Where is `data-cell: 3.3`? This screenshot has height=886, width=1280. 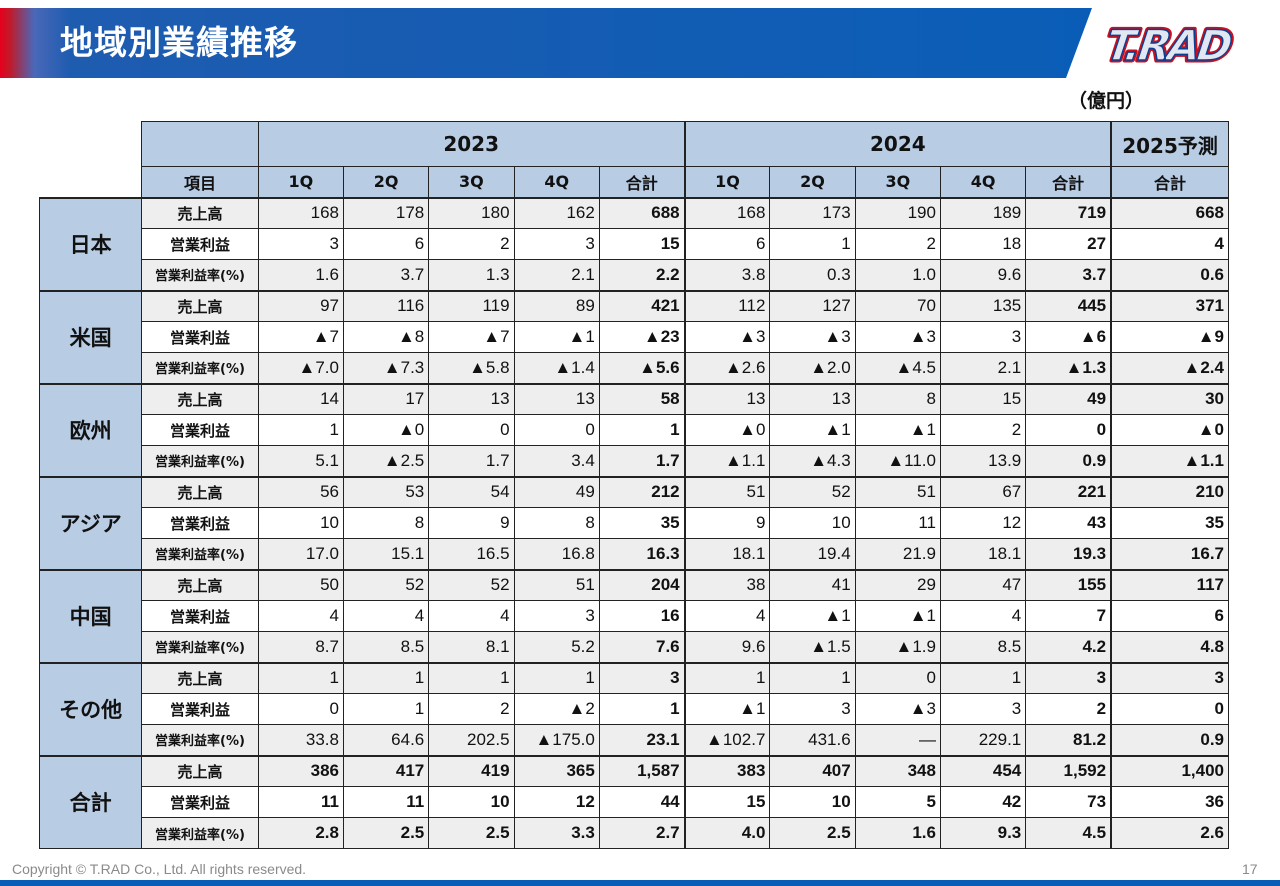
data-cell: 3.3 is located at coordinates (556, 833).